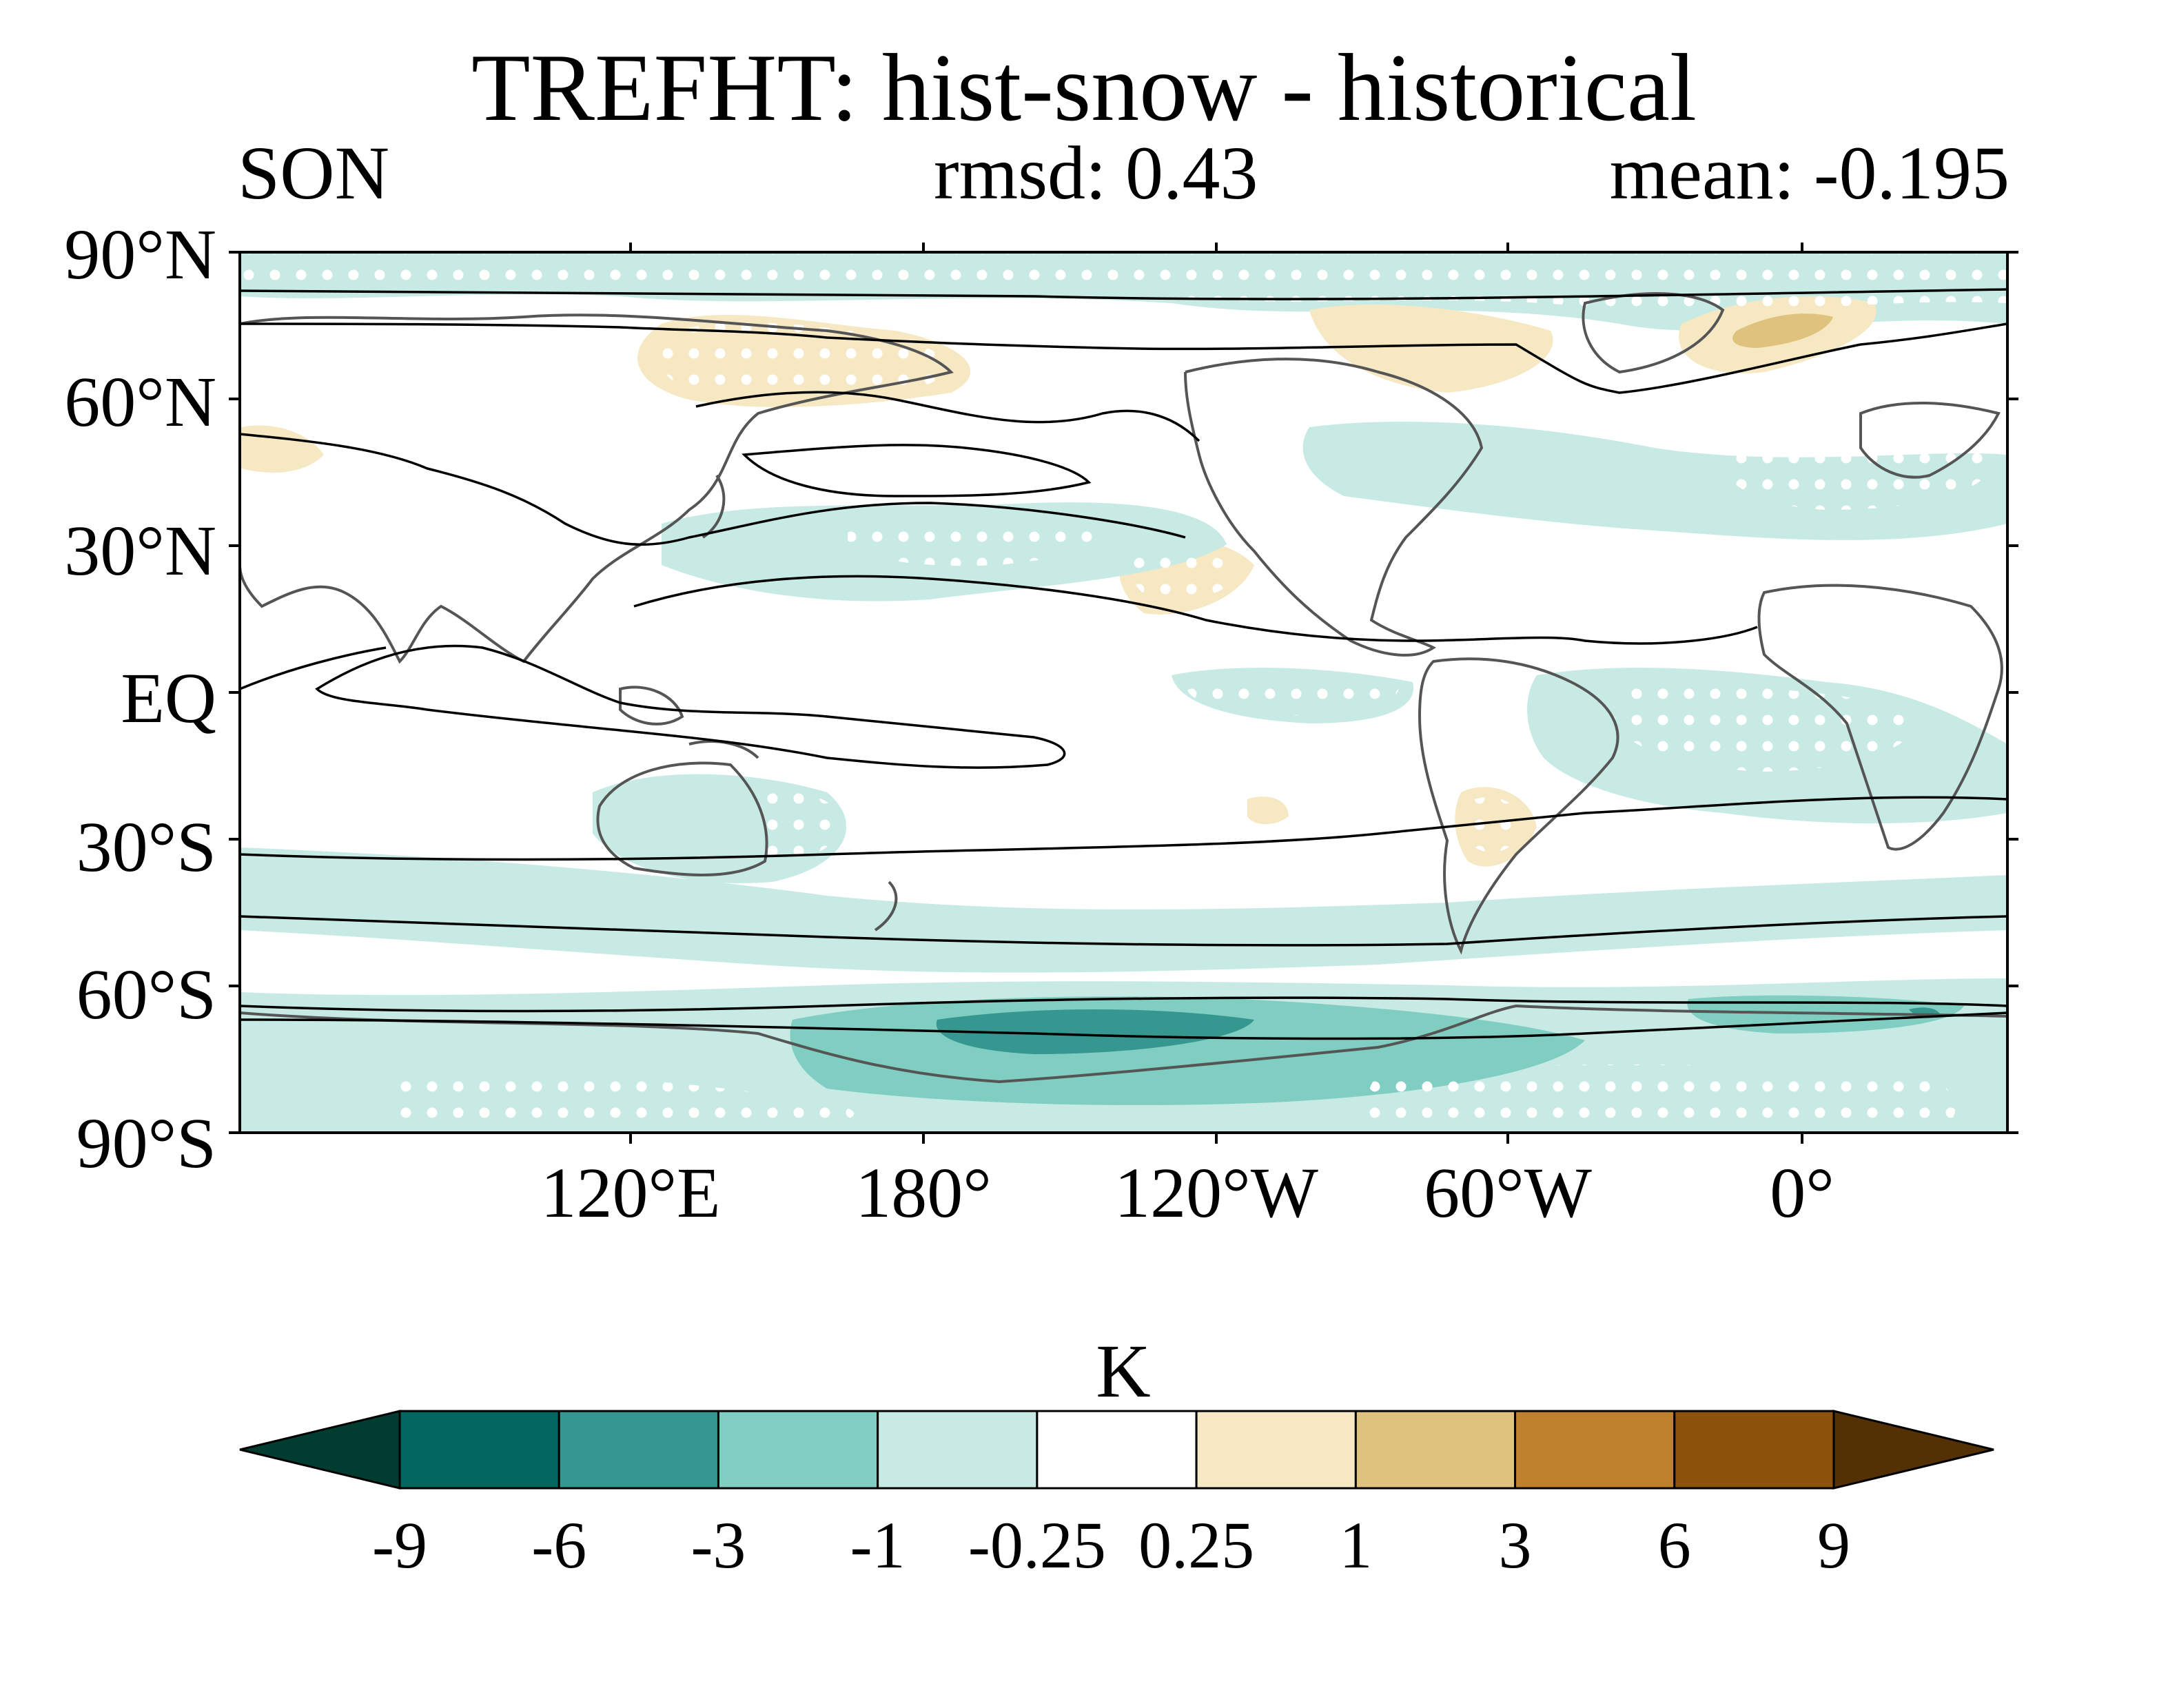 This screenshot has width=2168, height=1708. I want to click on lat-label-30n: 30°N, so click(140, 550).